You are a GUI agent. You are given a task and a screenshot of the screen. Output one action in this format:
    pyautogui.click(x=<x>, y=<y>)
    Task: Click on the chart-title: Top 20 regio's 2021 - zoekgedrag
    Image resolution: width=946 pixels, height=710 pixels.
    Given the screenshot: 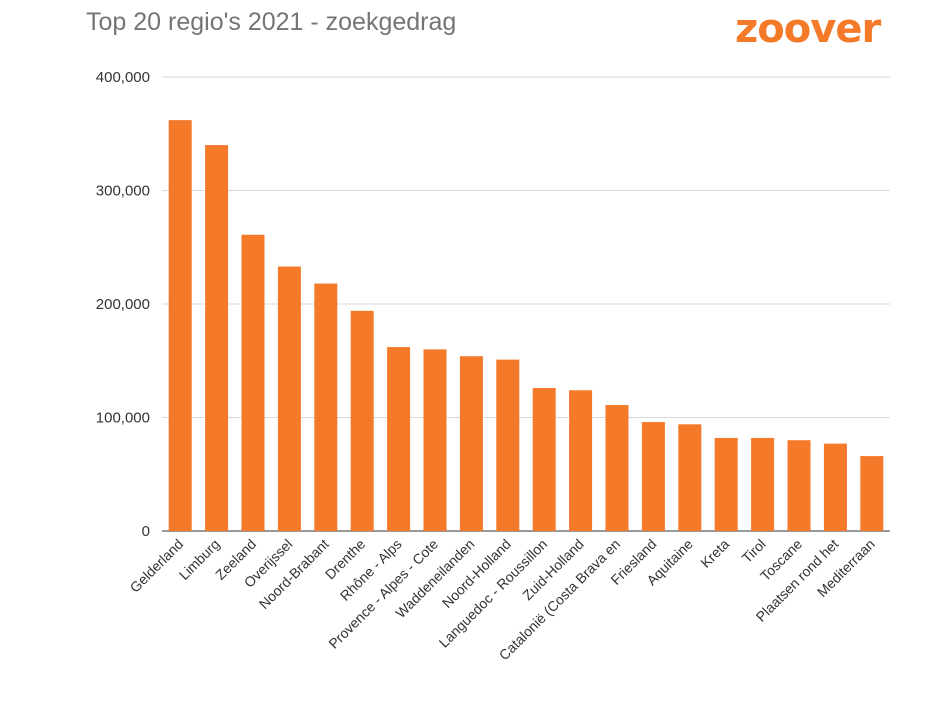 What is the action you would take?
    pyautogui.click(x=271, y=22)
    